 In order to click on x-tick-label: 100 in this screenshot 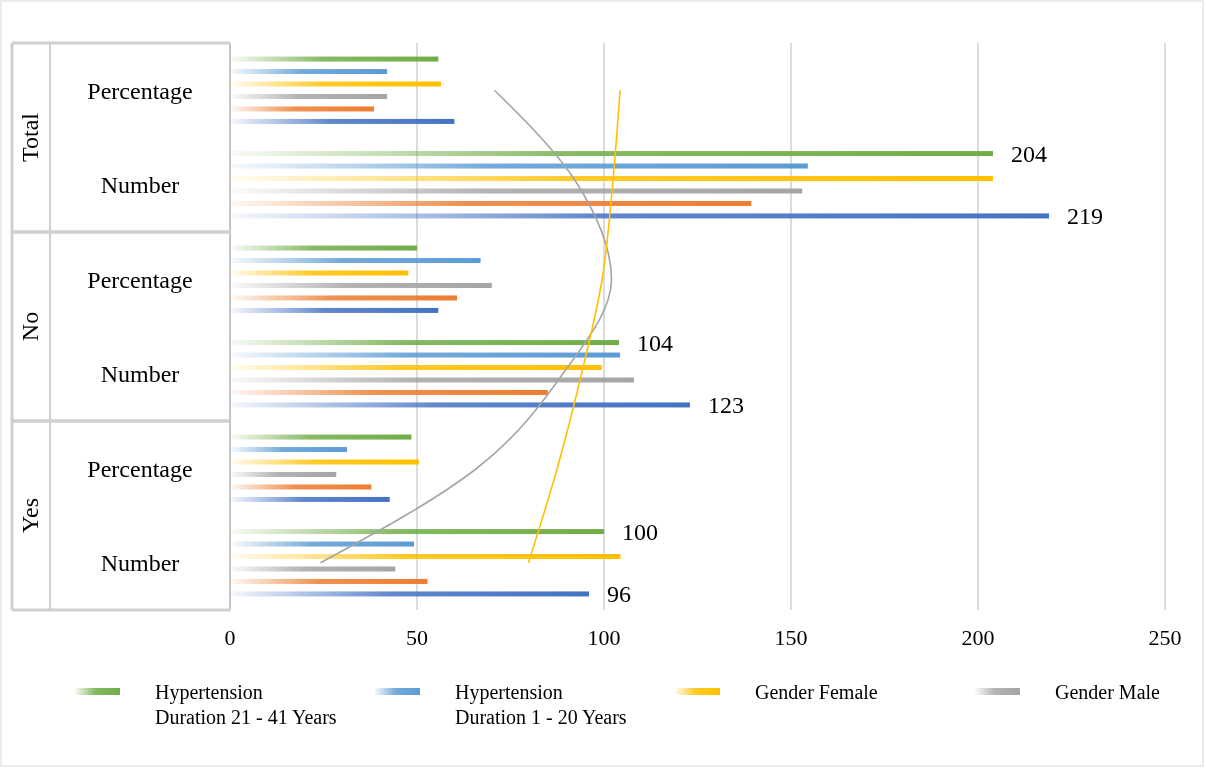, I will do `click(604, 637)`.